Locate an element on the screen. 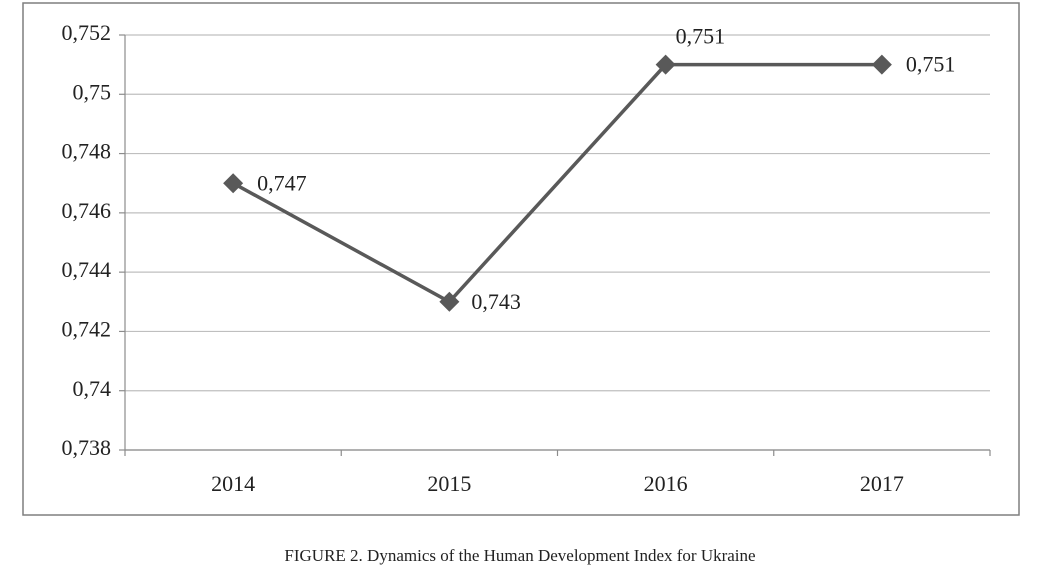 The width and height of the screenshot is (1038, 576). y-tick-label: 0,744 is located at coordinates (87, 269).